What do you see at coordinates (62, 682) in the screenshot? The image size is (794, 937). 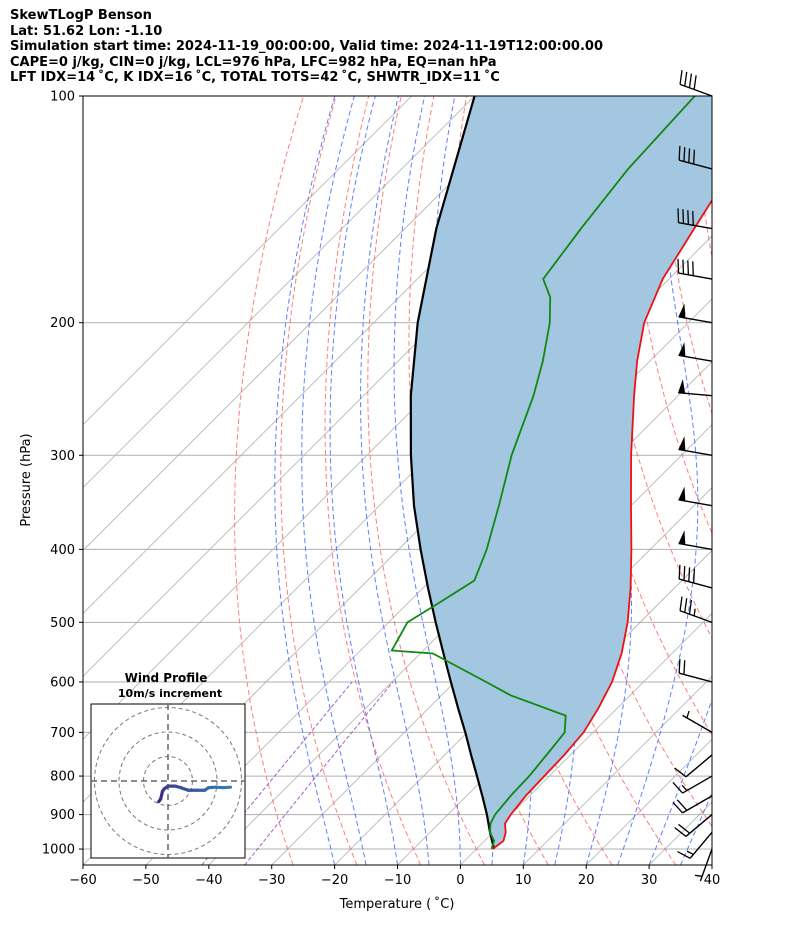 I see `y-tick-label-600: 600` at bounding box center [62, 682].